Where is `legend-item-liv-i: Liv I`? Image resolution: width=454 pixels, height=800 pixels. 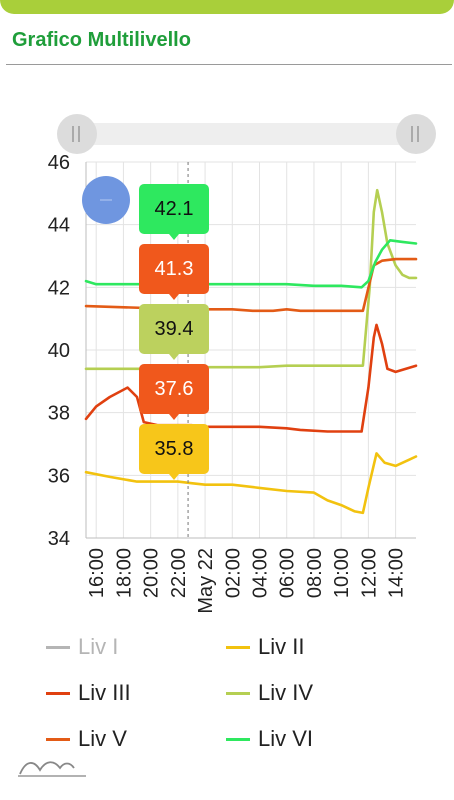
legend-item-liv-i: Liv I is located at coordinates (82, 647).